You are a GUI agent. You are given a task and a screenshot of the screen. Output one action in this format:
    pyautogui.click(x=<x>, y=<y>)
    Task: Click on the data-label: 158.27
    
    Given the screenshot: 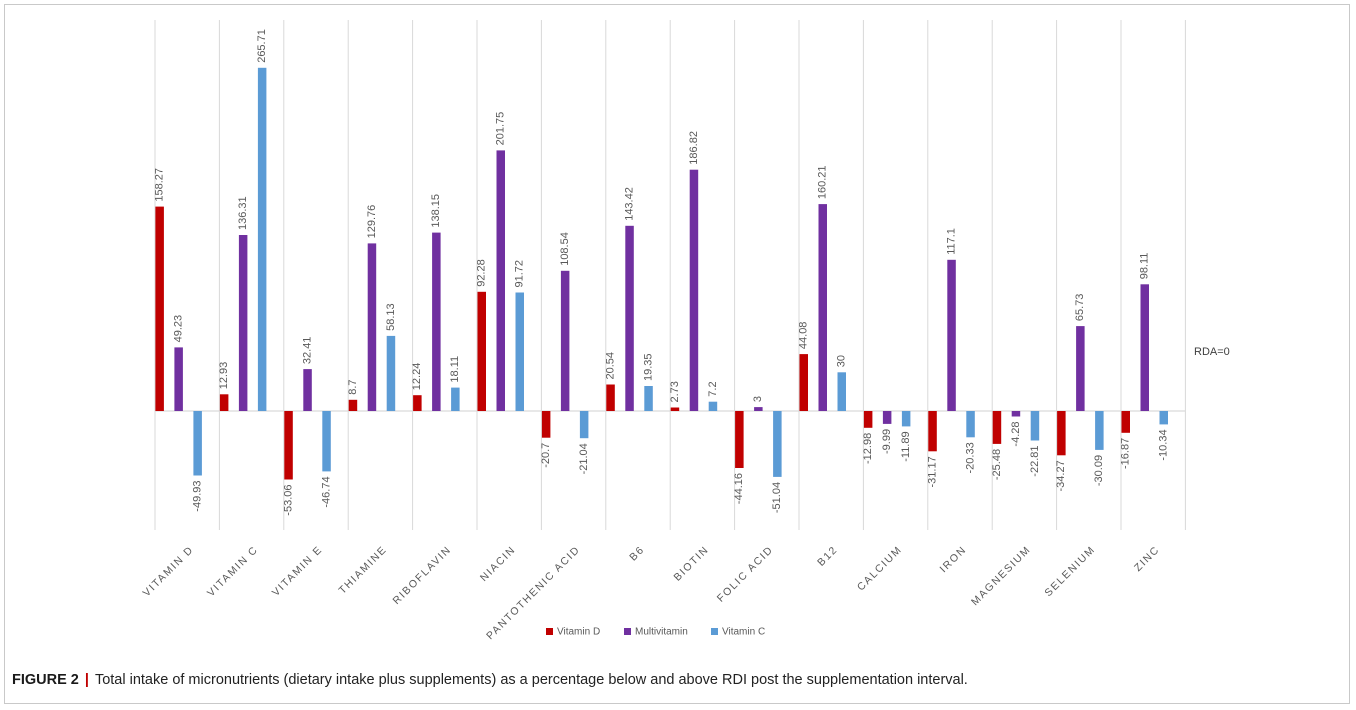 What is the action you would take?
    pyautogui.click(x=160, y=185)
    